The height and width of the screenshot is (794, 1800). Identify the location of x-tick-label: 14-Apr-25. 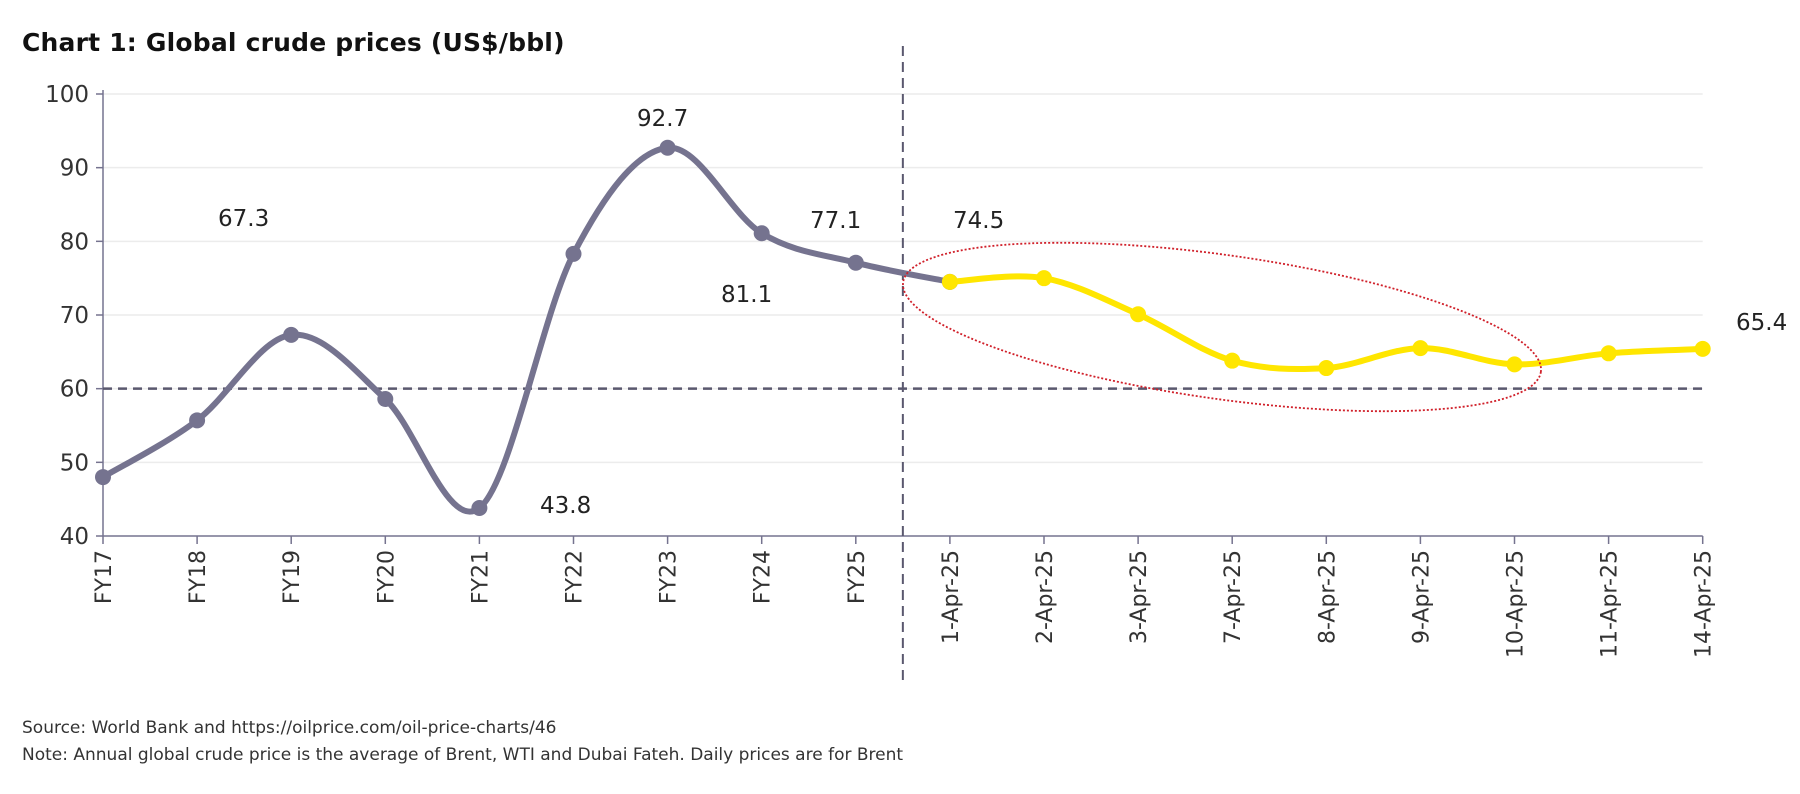
(1704, 604).